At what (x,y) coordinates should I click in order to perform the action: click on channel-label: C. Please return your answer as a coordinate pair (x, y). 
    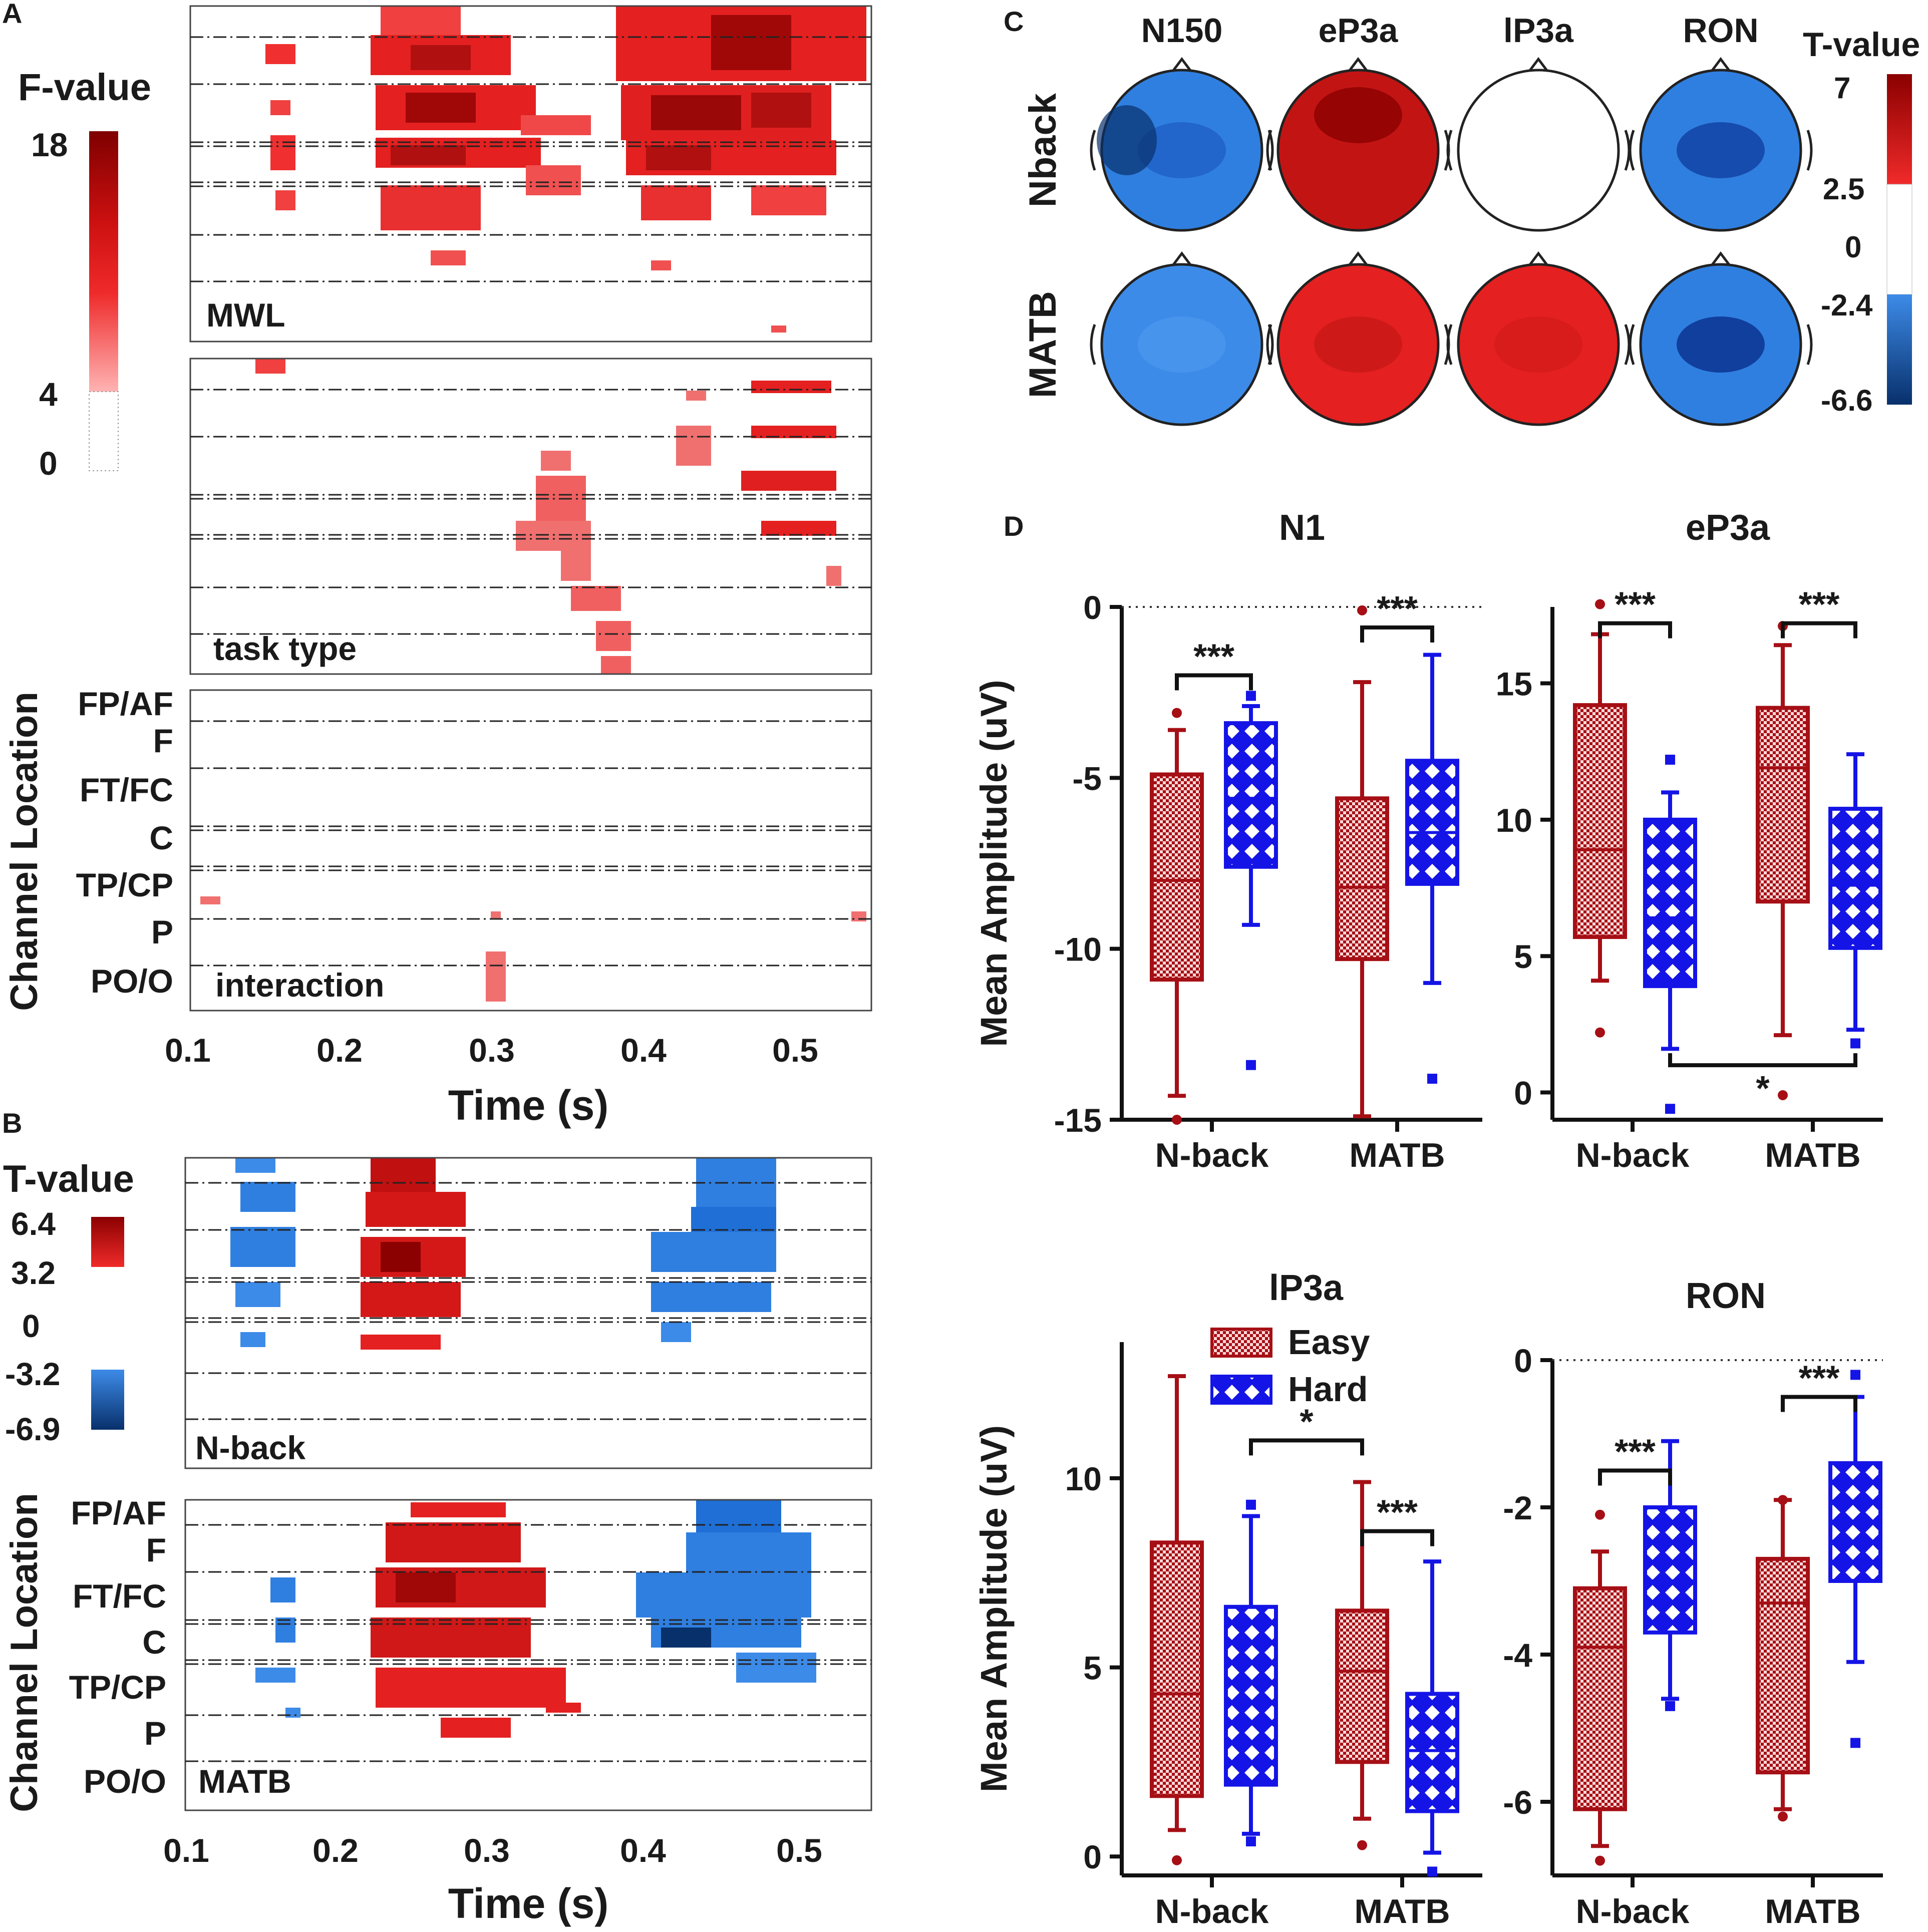
    Looking at the image, I should click on (154, 1643).